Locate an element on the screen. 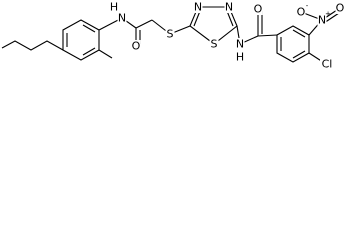 Image resolution: width=345 pixels, height=240 pixels. atom-label: Cl is located at coordinates (327, 64).